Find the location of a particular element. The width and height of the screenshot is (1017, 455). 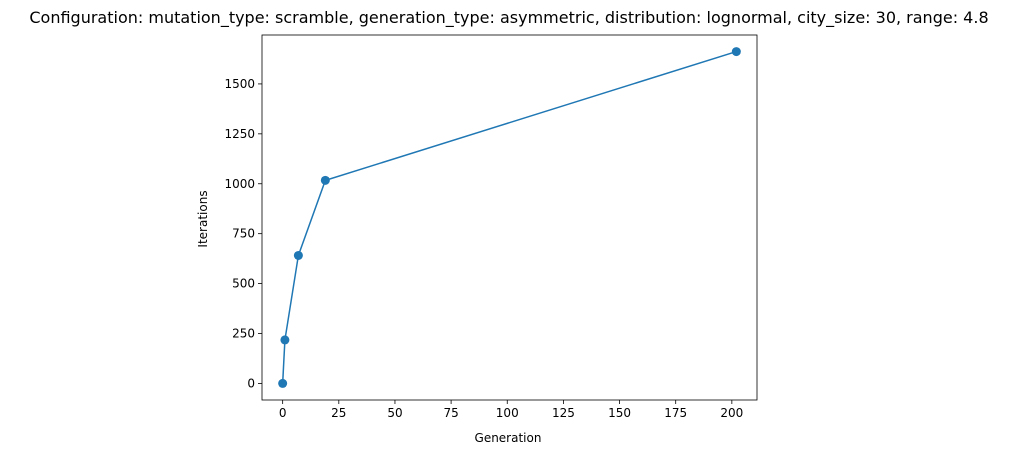

y-tick-label: 0 is located at coordinates (251, 383).